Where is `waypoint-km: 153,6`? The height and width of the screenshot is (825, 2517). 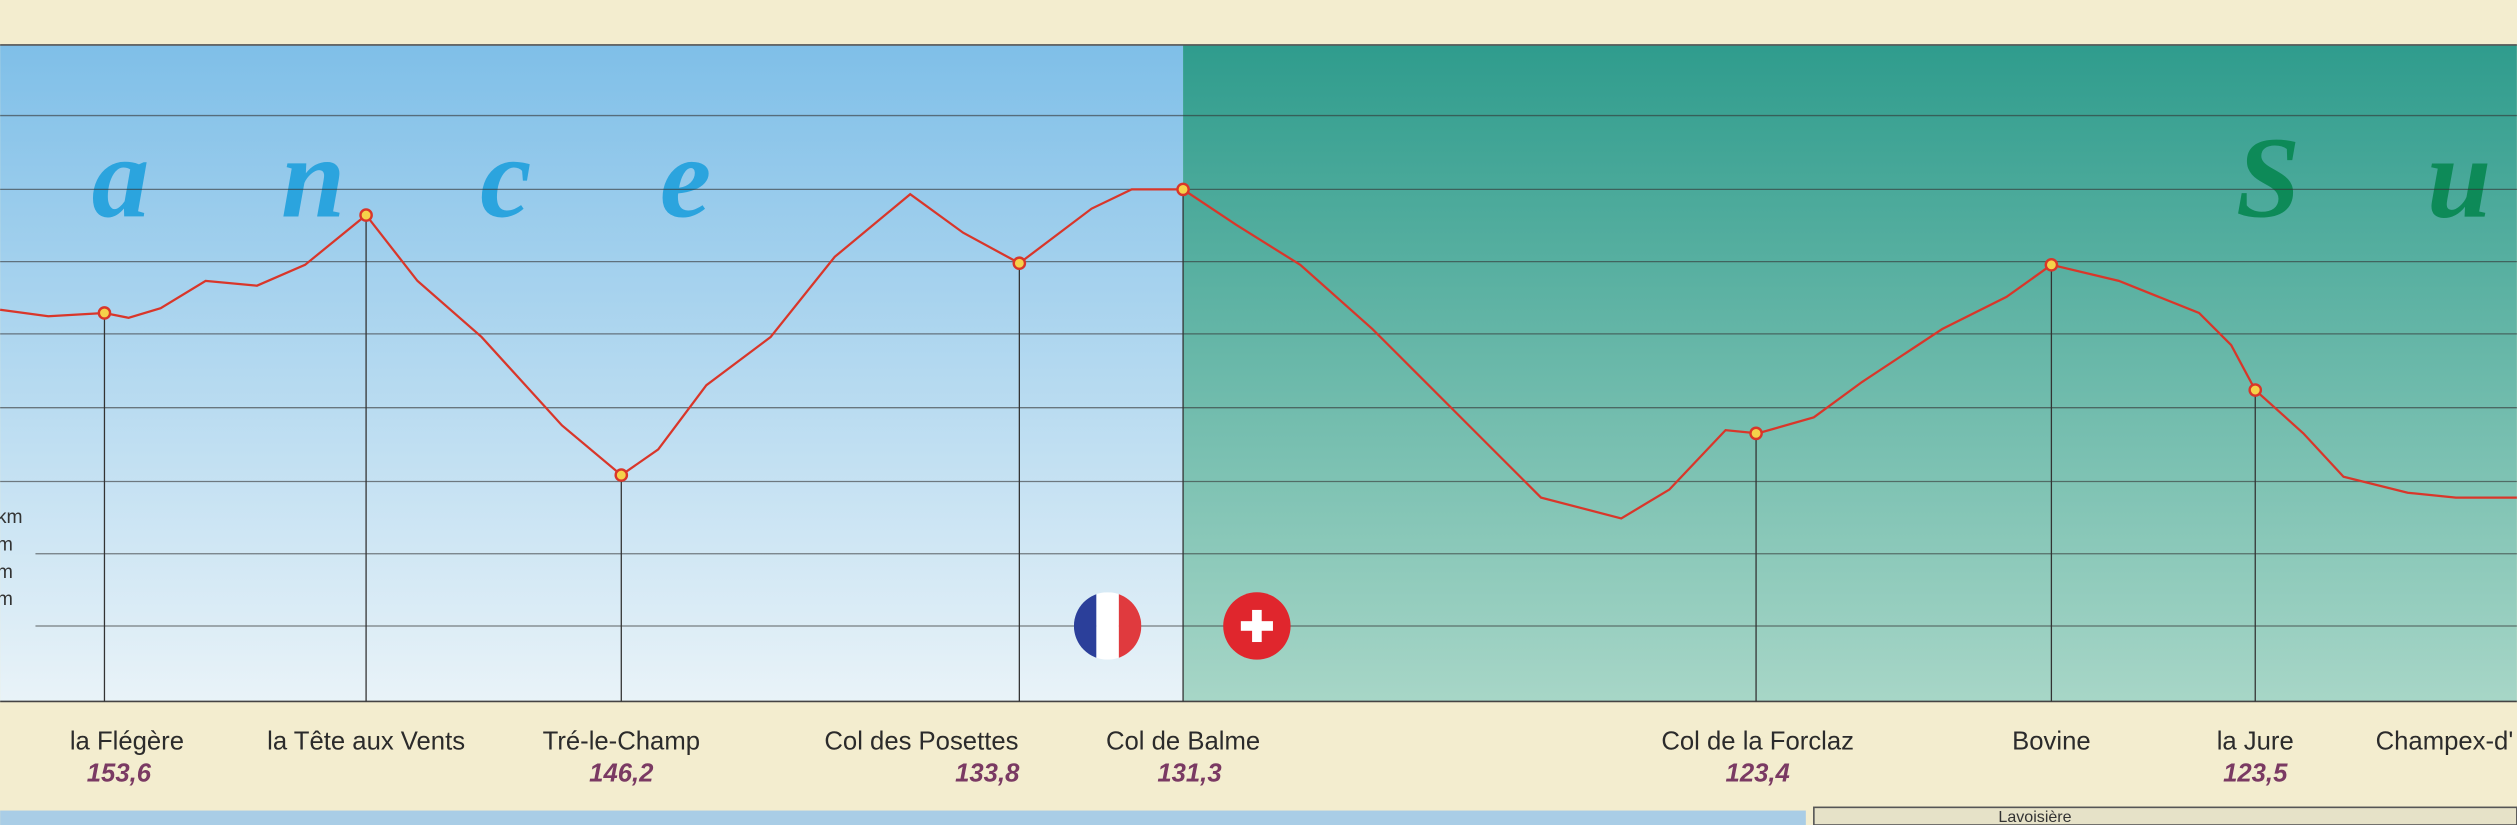
waypoint-km: 153,6 is located at coordinates (119, 774).